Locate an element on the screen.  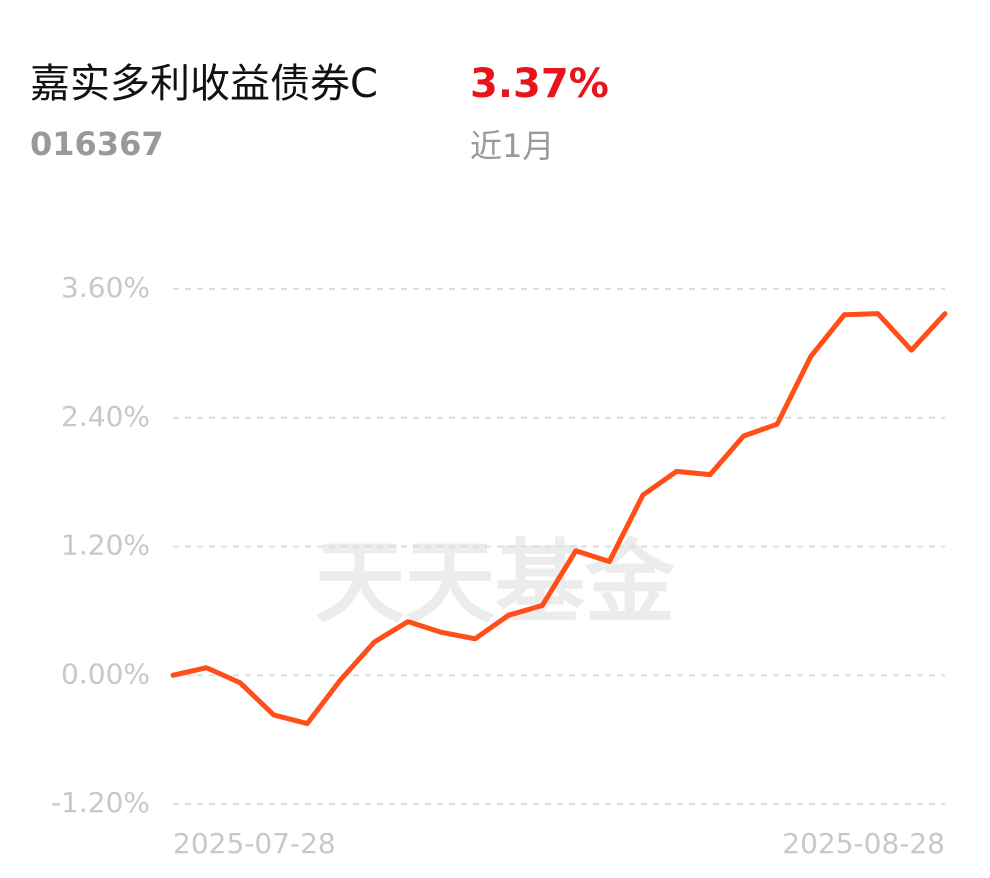
watermark: 天天基金 is located at coordinates (495, 583).